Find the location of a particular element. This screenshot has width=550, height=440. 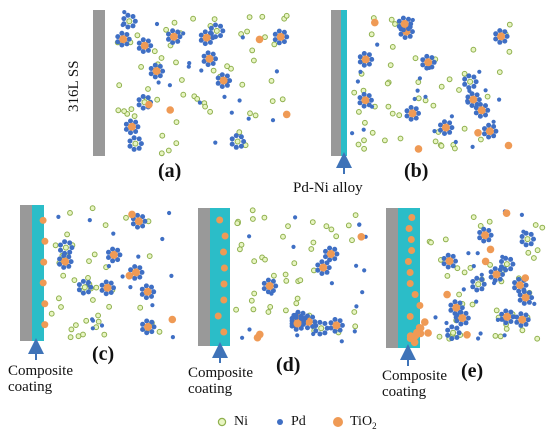

particles-b is located at coordinates (431, 84).